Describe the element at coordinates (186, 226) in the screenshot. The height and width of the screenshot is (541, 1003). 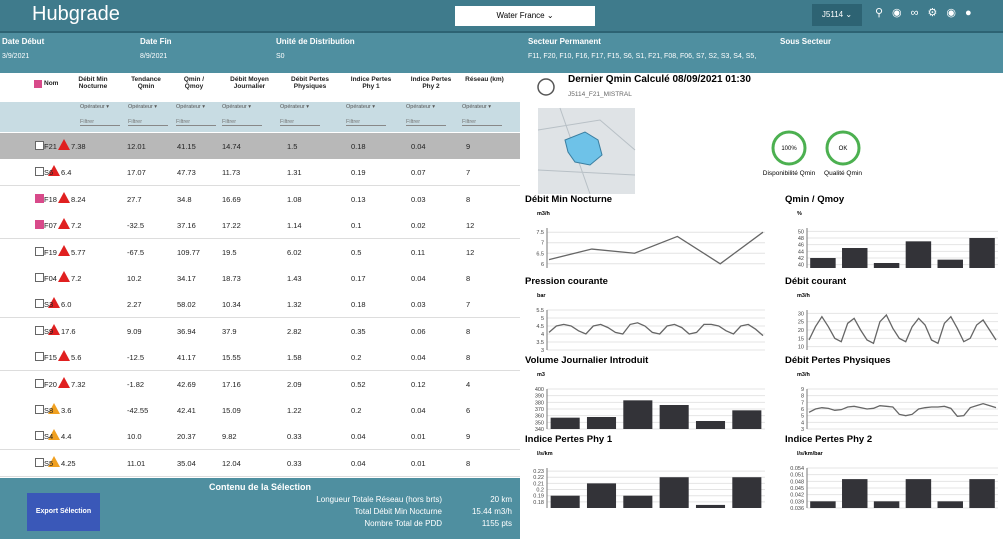
I see `cell: 37.16` at that location.